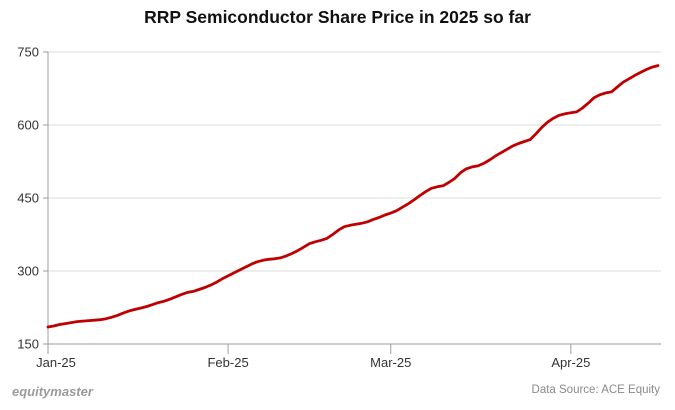 The height and width of the screenshot is (410, 675). Describe the element at coordinates (28, 198) in the screenshot. I see `y-tick-label: 450` at that location.